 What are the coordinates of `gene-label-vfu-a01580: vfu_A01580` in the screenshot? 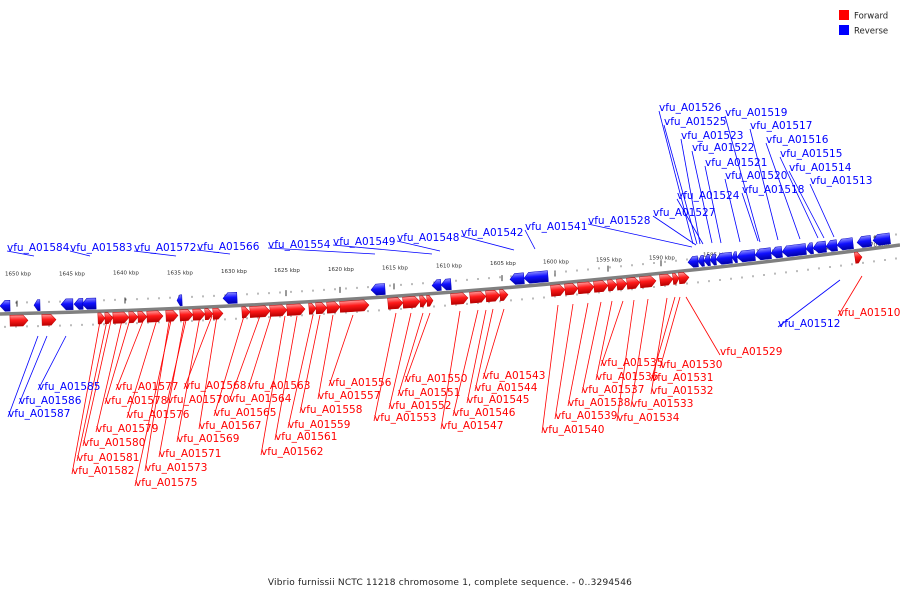 It's located at (114, 443).